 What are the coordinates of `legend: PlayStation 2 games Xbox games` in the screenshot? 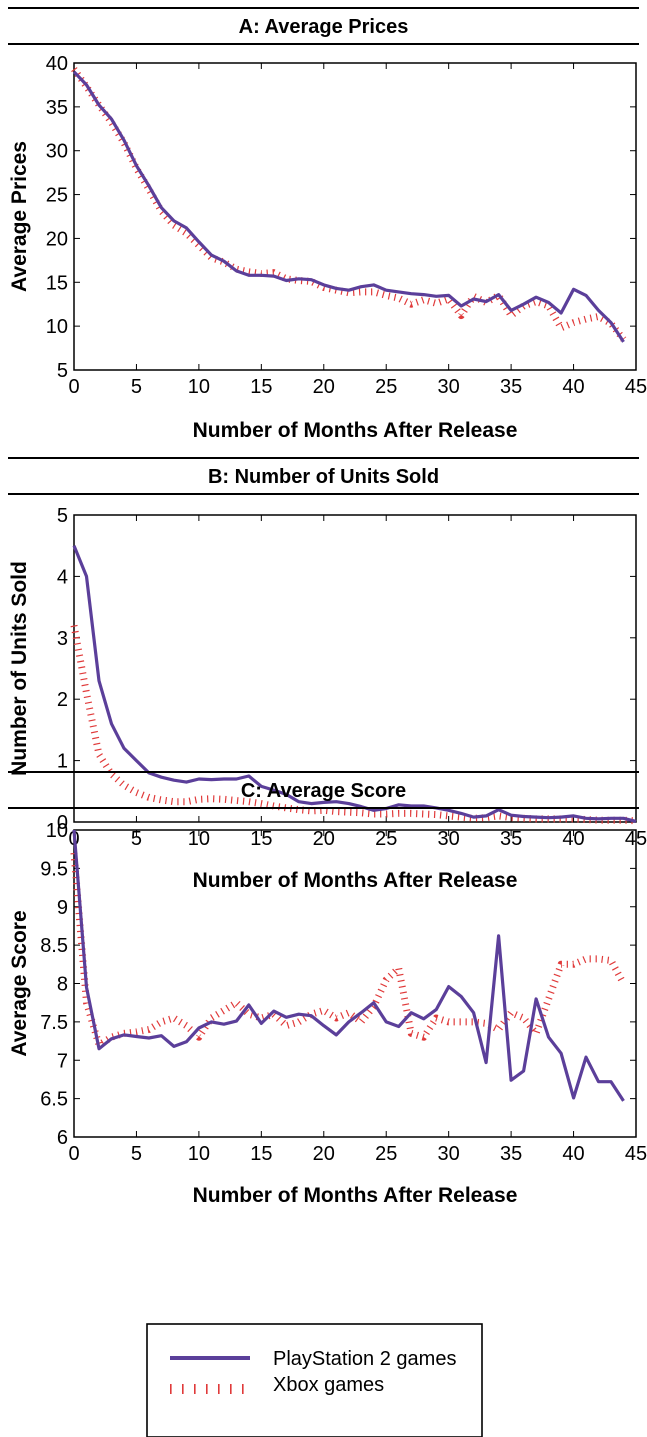 It's located at (314, 1380).